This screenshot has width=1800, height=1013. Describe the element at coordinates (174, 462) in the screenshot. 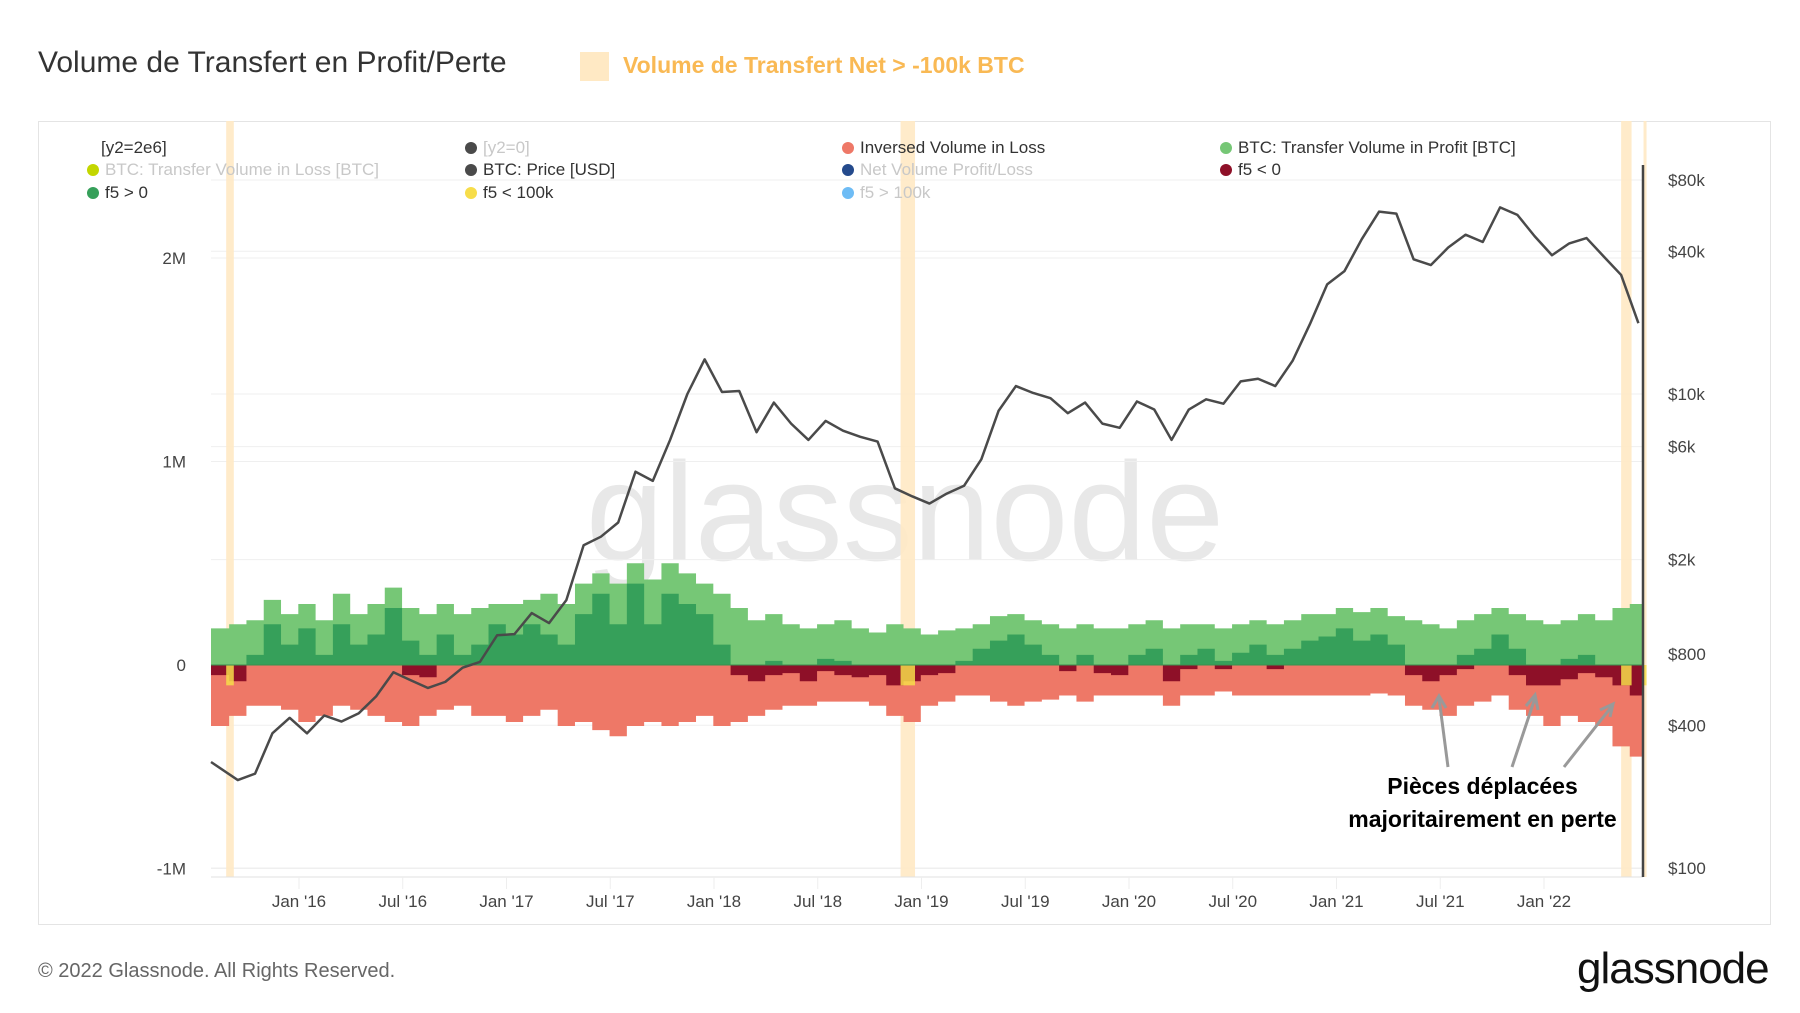

I see `y-left-tick-label: 1M` at that location.